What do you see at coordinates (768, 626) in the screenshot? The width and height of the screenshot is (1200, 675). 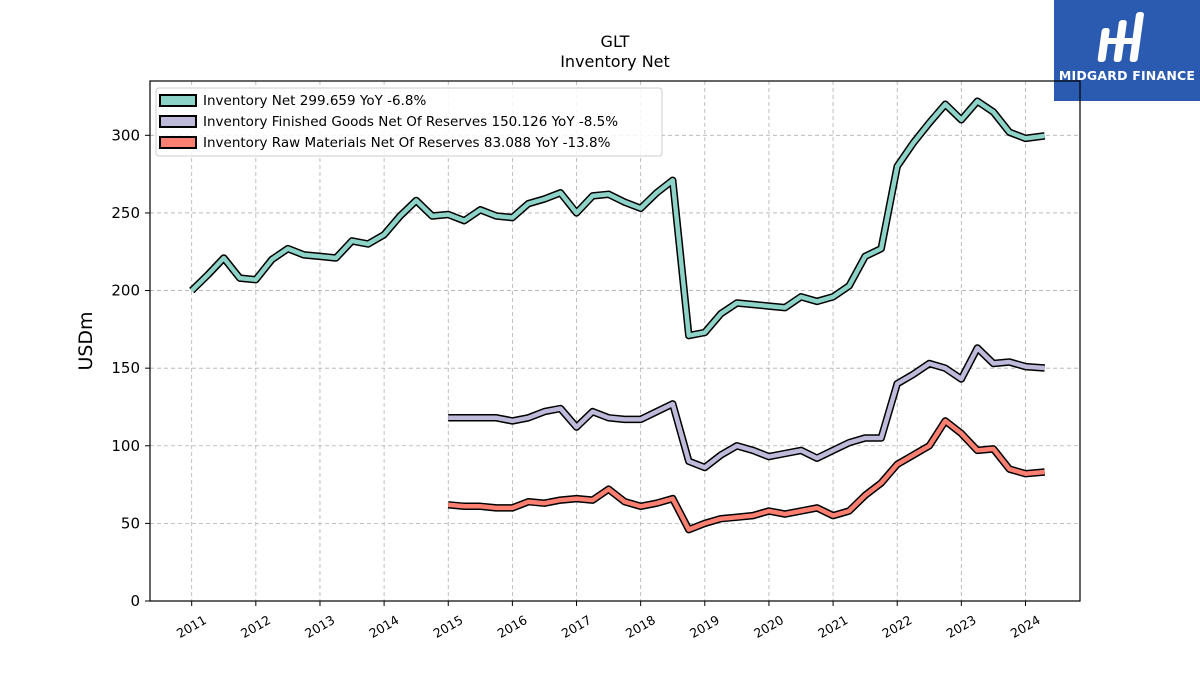 I see `x-tick-label: 2020` at bounding box center [768, 626].